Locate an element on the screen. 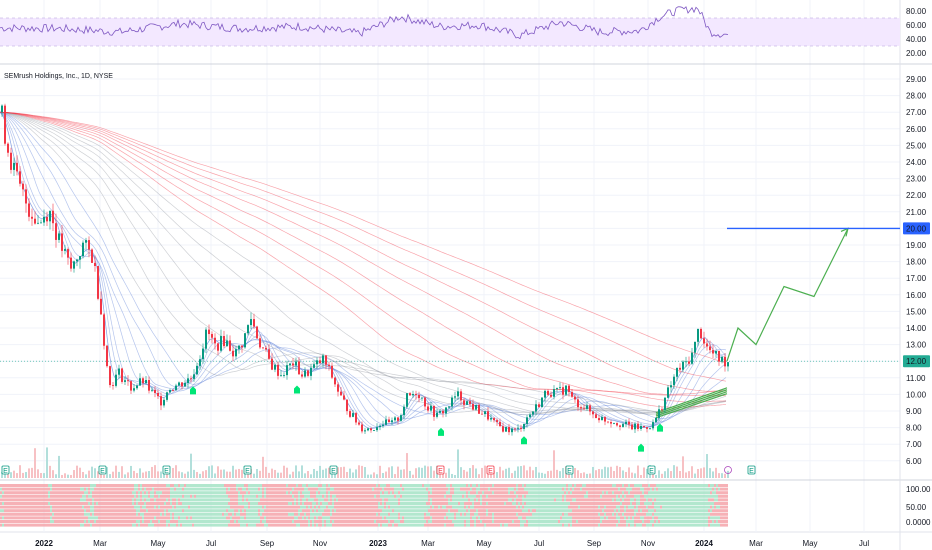  earnings-marker-label: E is located at coordinates (490, 471).